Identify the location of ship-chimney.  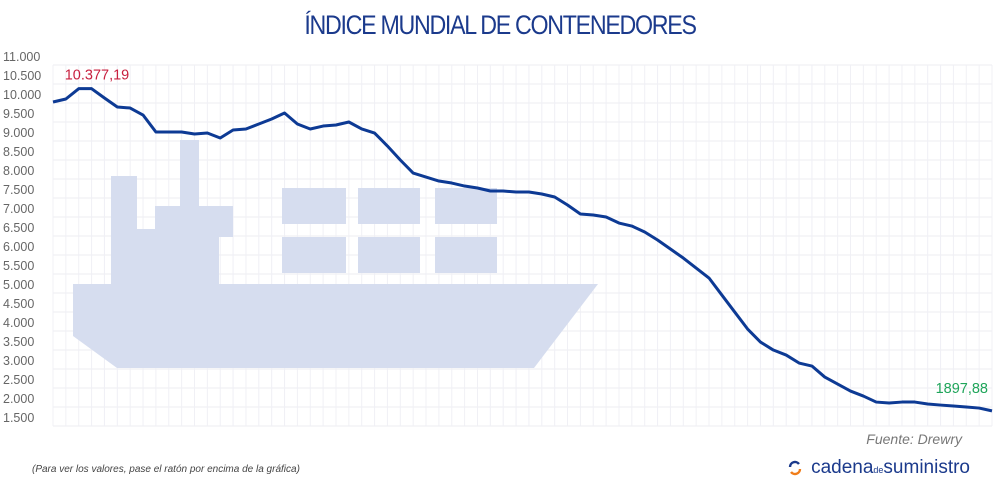
(189, 175).